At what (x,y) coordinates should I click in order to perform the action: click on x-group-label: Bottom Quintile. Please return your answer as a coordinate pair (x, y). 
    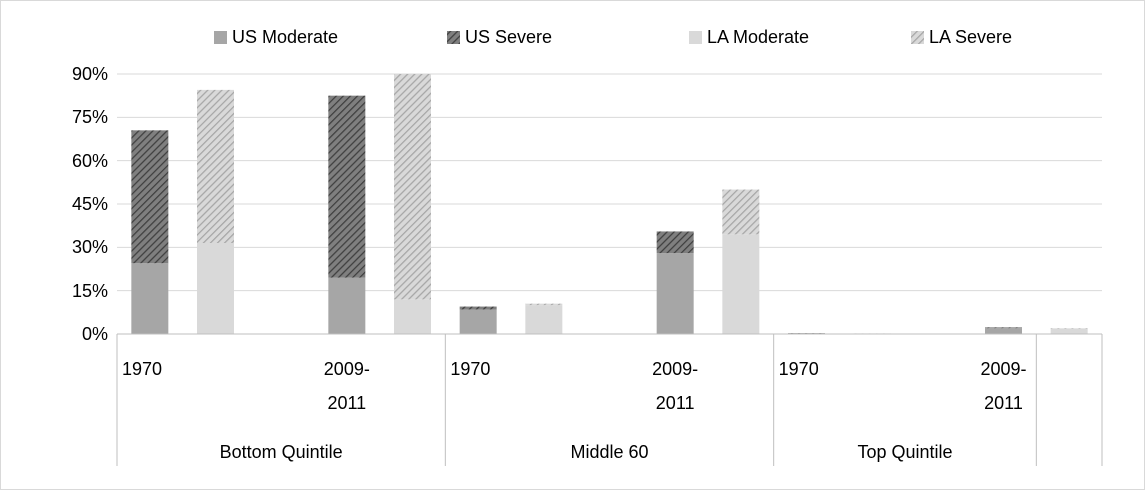
    Looking at the image, I should click on (281, 452).